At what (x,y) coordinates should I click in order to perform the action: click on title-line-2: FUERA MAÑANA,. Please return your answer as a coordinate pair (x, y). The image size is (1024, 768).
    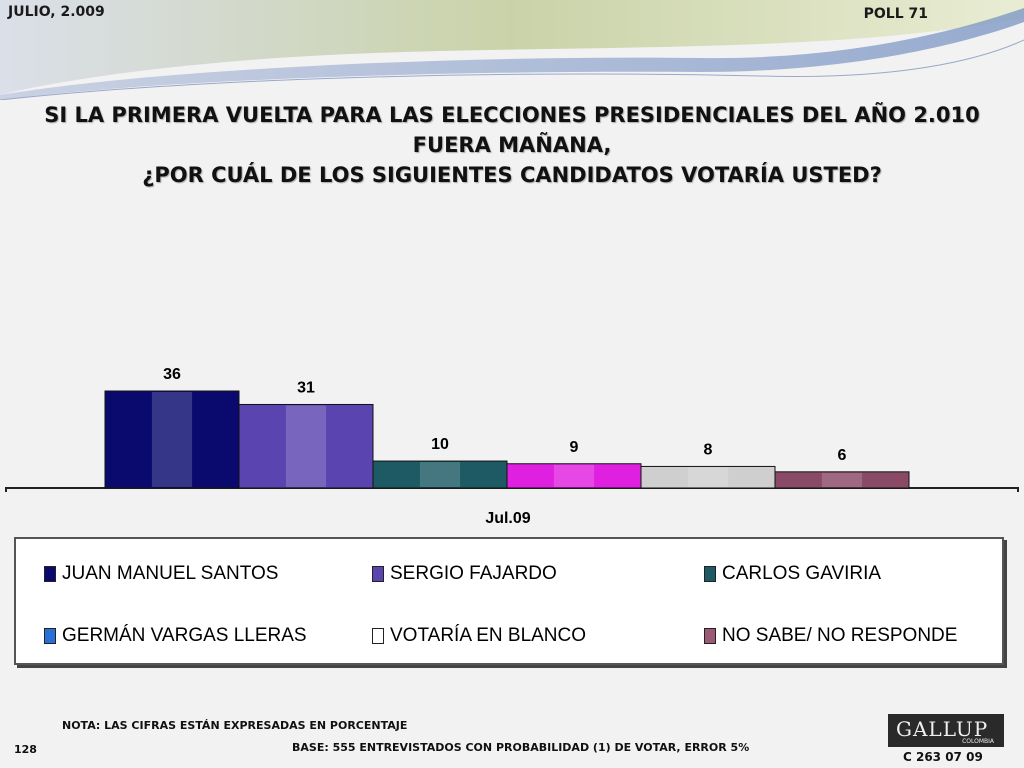
    Looking at the image, I should click on (512, 145).